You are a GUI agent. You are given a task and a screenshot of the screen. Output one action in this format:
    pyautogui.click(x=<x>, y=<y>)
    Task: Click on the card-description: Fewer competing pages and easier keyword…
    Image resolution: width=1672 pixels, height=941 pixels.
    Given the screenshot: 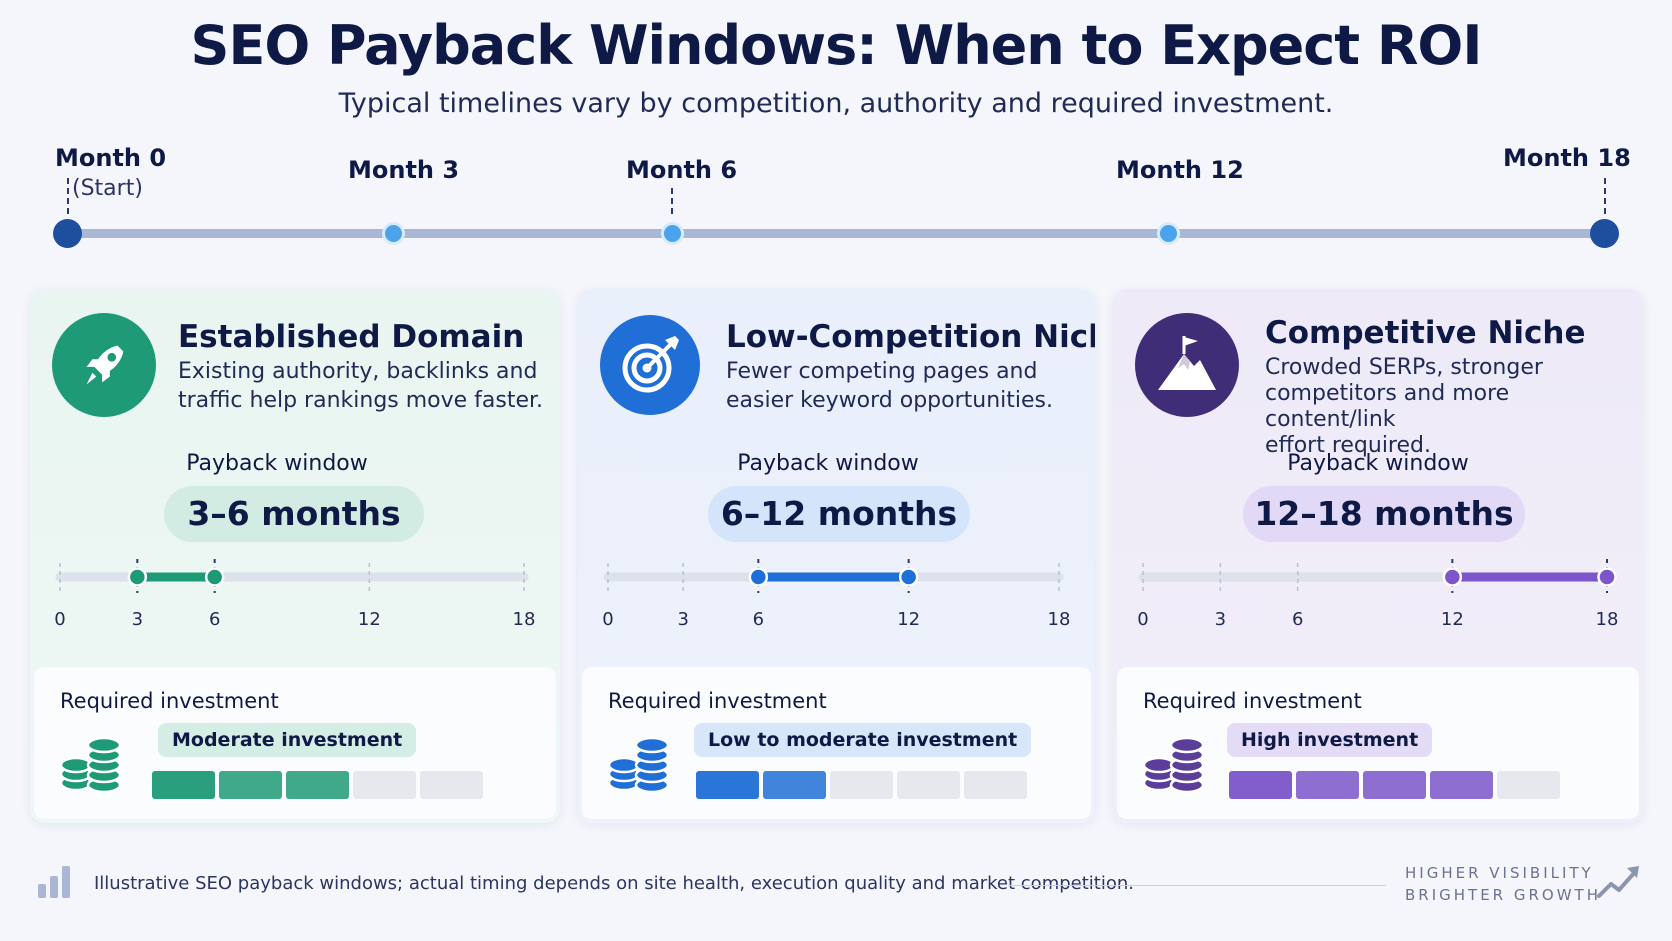 What is the action you would take?
    pyautogui.click(x=889, y=386)
    